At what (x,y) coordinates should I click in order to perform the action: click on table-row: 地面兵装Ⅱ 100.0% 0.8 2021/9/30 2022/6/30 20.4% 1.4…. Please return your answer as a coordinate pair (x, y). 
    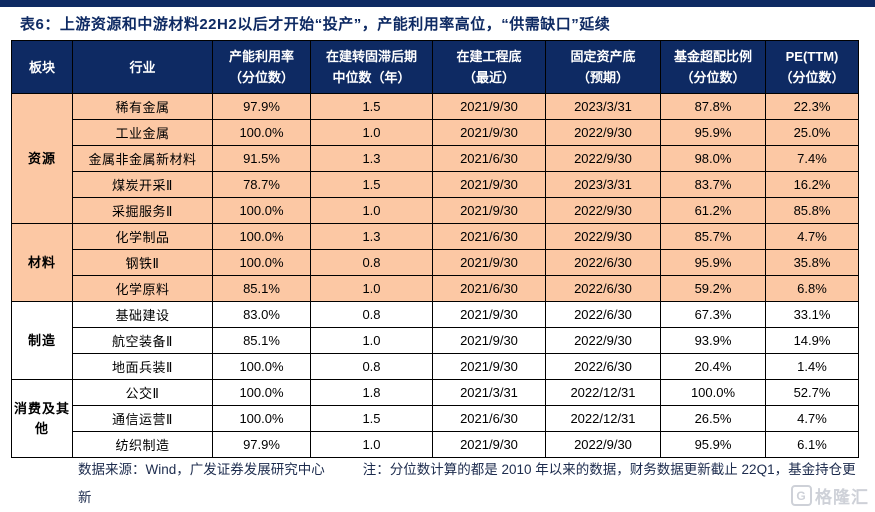
    Looking at the image, I should click on (435, 366).